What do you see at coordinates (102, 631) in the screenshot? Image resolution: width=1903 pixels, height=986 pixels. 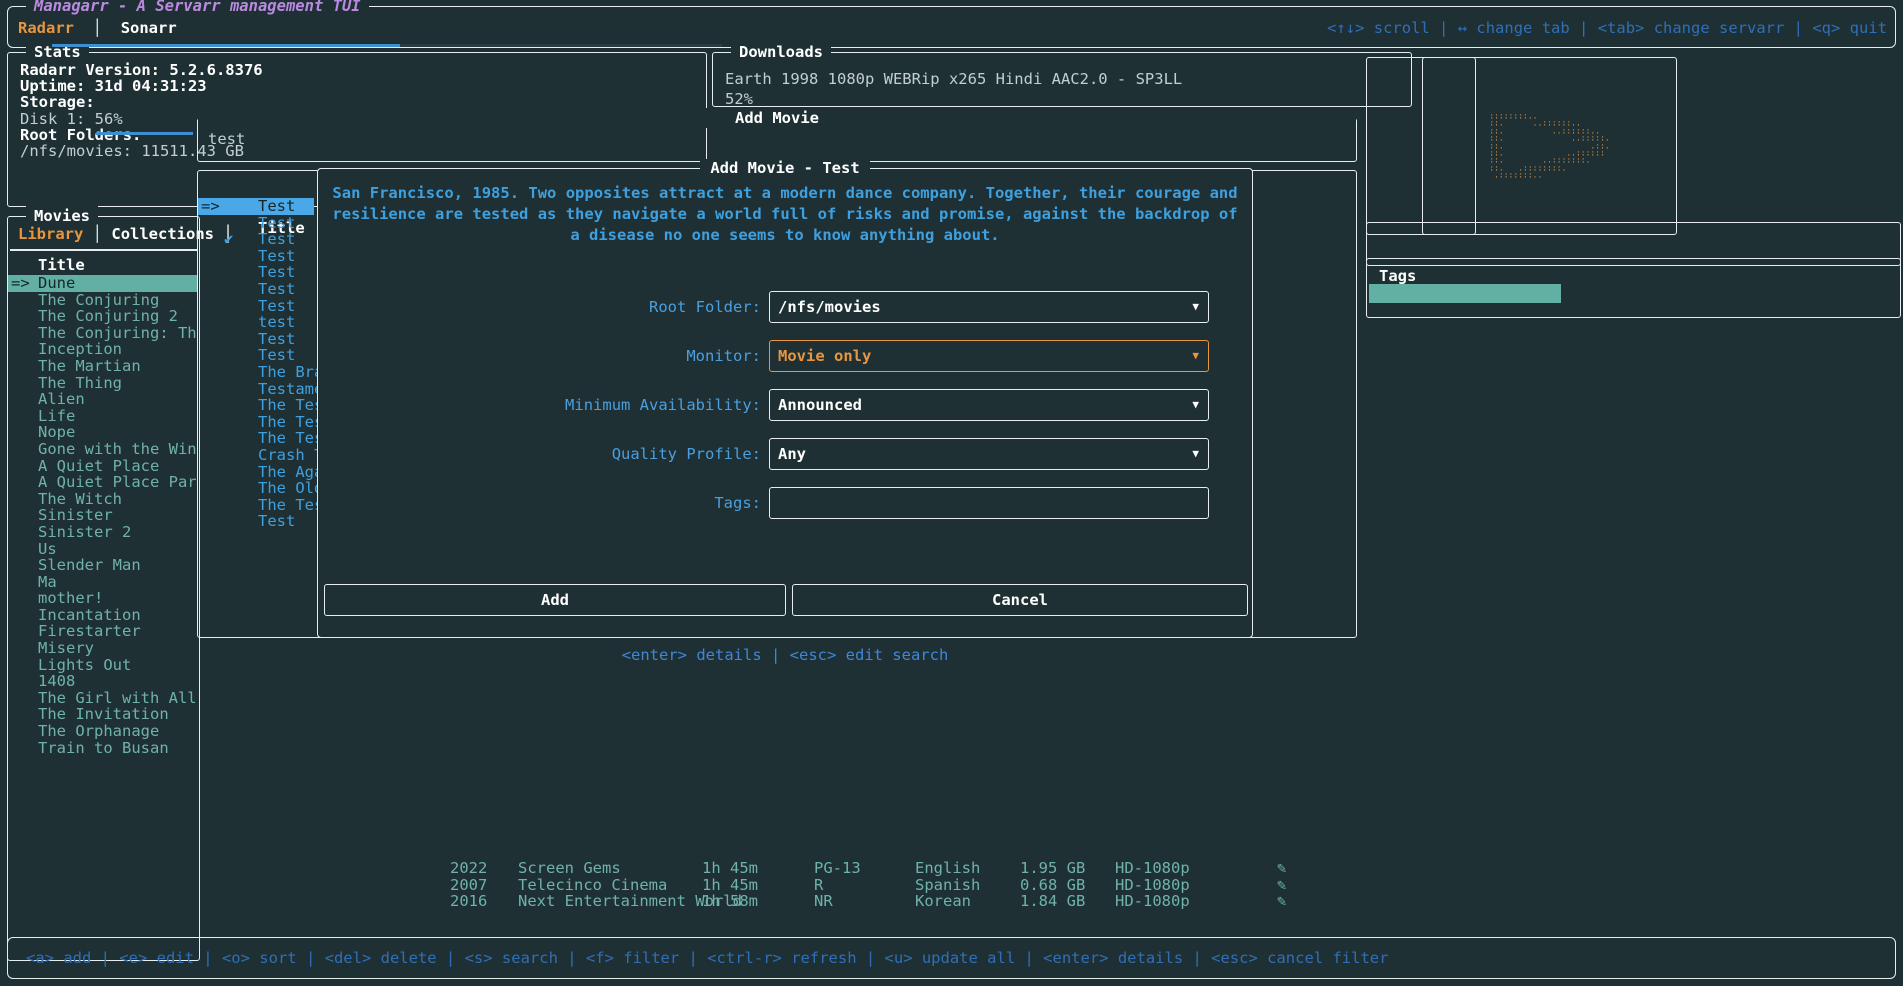 I see `movies-list-item: Firestarter` at bounding box center [102, 631].